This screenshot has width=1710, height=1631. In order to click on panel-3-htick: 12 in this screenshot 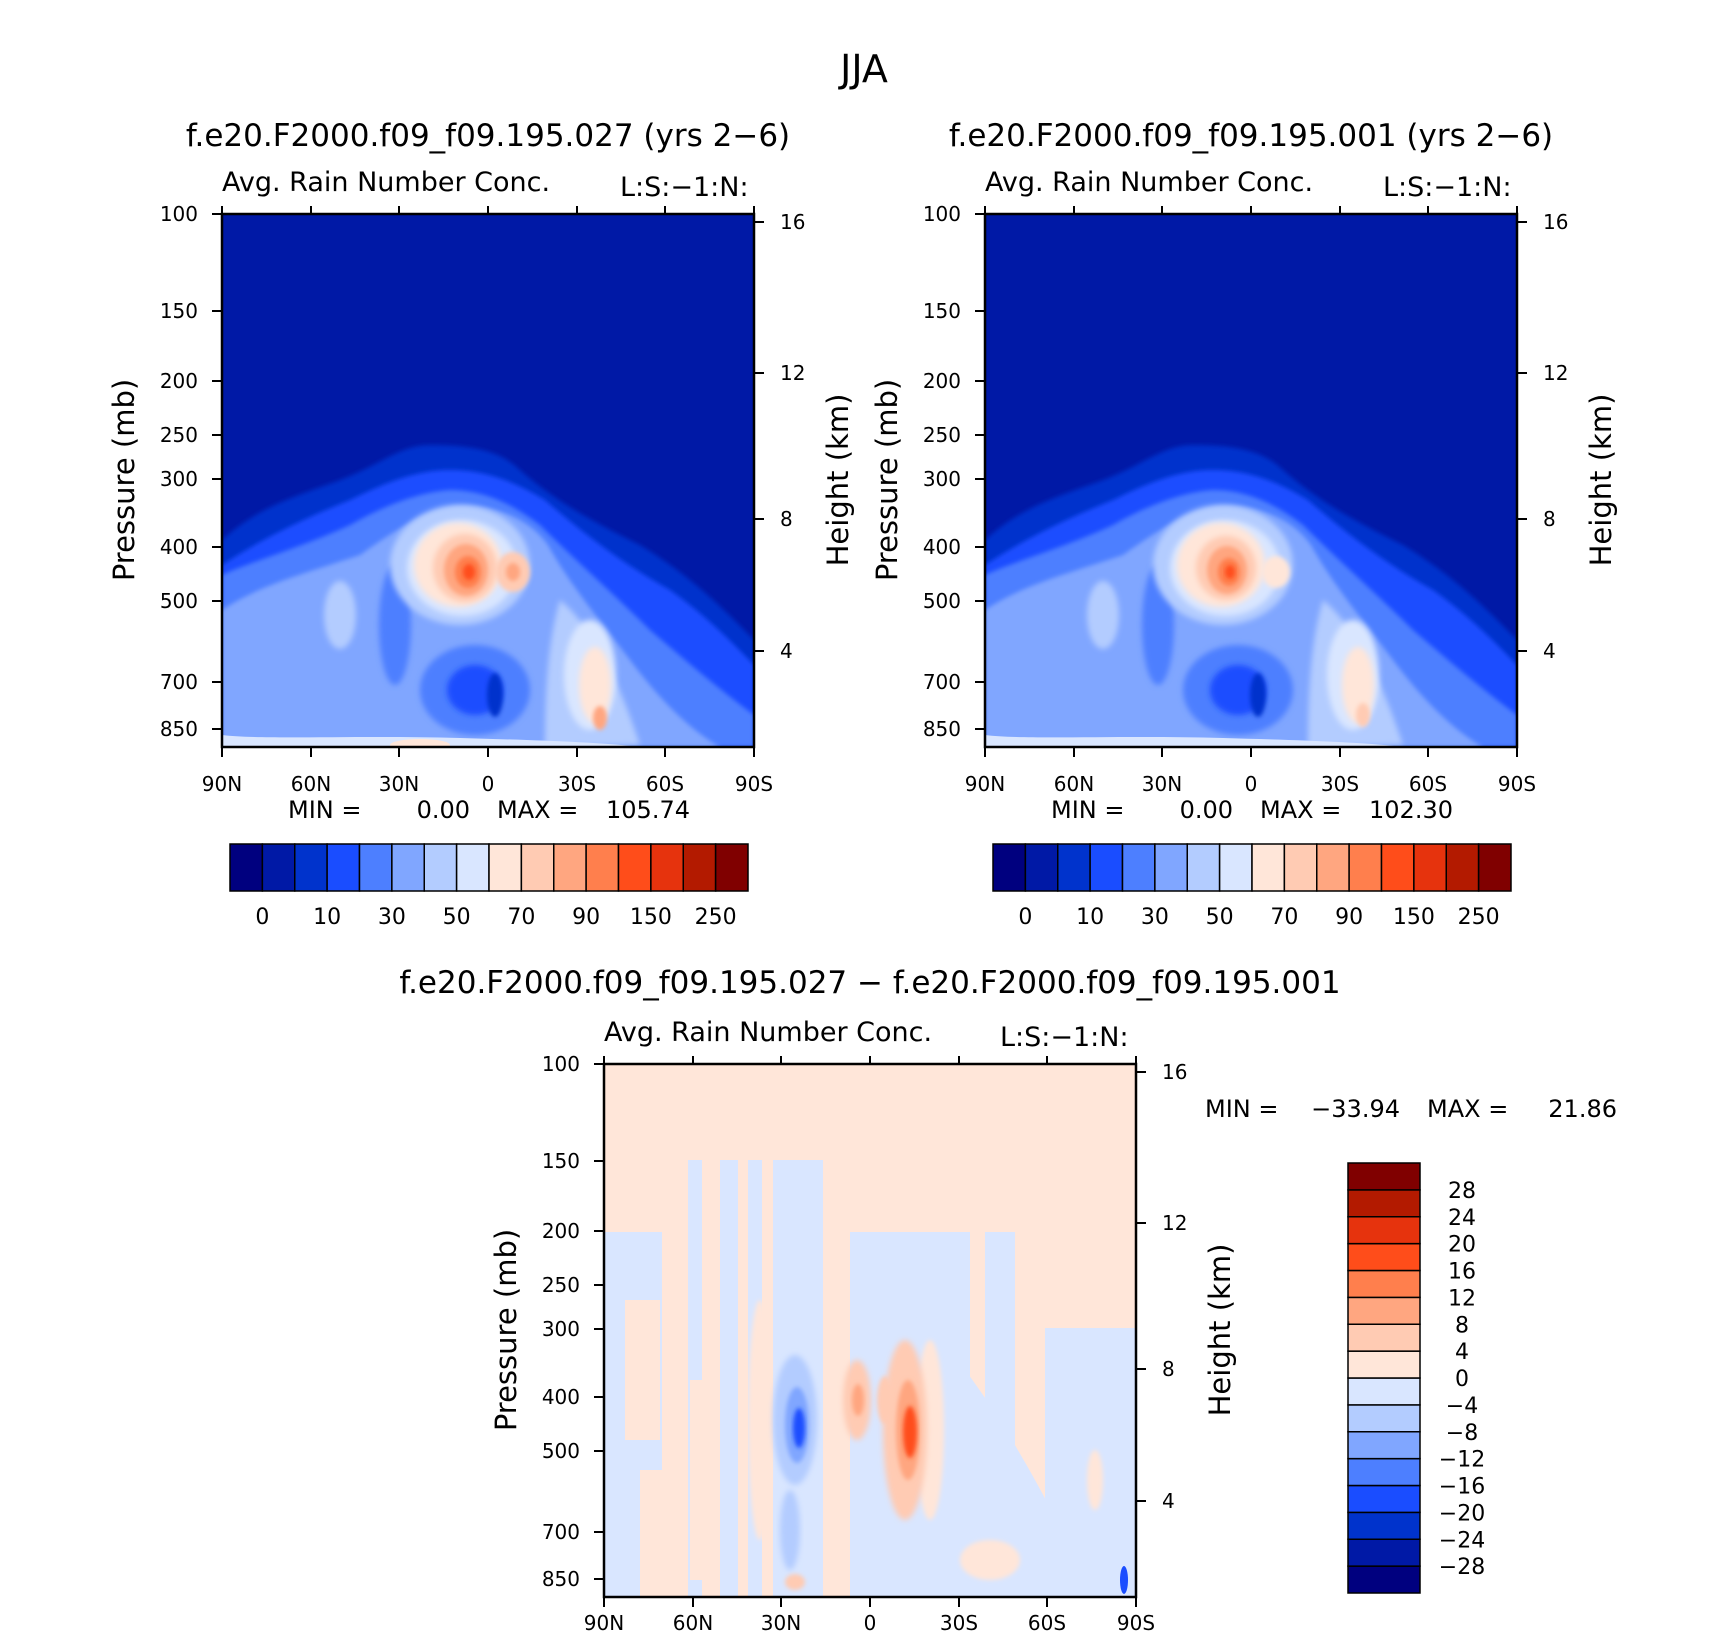, I will do `click(1174, 1223)`.